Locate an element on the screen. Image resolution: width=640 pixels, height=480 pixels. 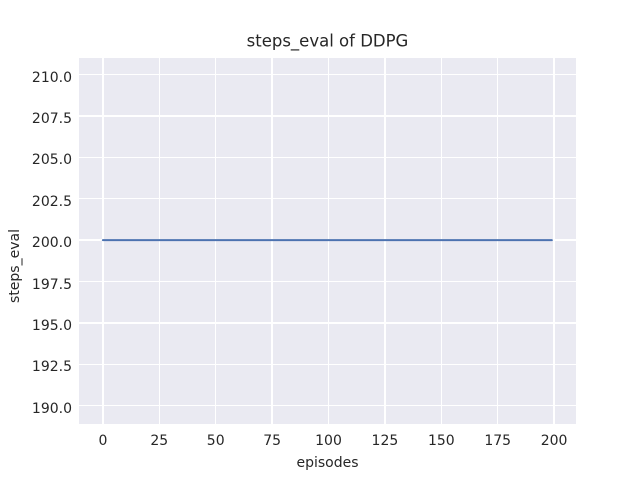
y-axis-label: steps_eval is located at coordinates (15, 266).